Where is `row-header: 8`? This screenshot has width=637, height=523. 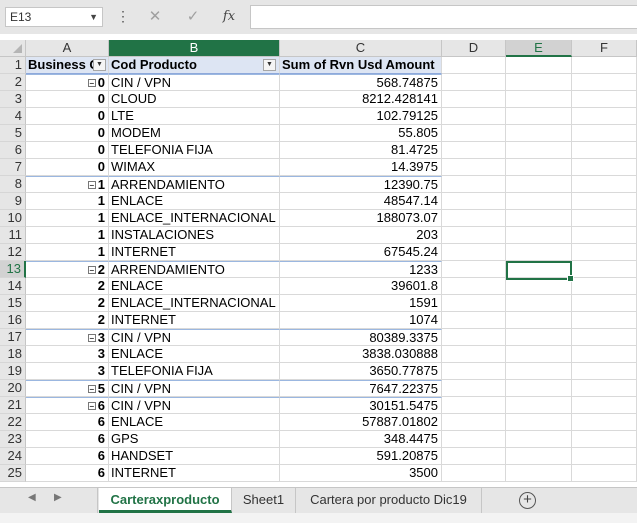 row-header: 8 is located at coordinates (13, 184).